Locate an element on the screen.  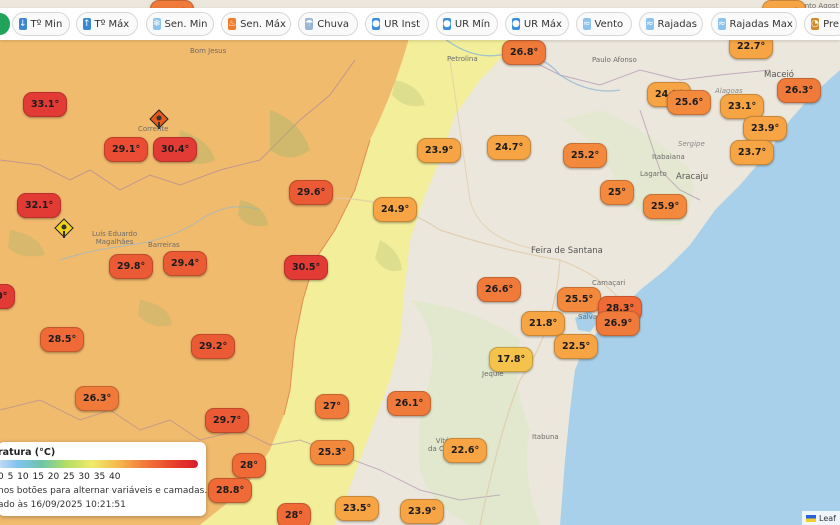
gauge-icon: ◔ is located at coordinates (815, 24).